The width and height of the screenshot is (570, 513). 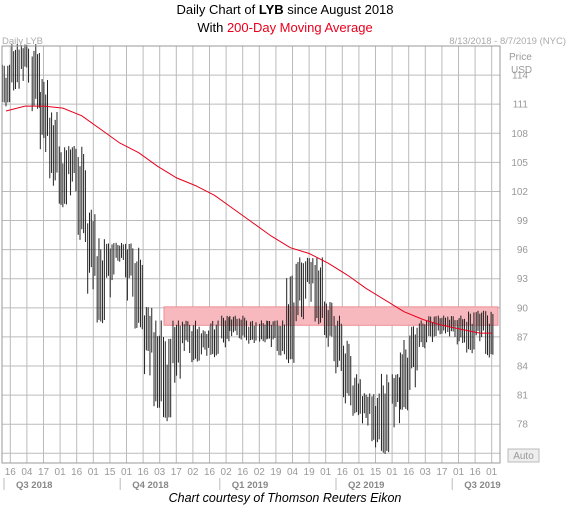 What do you see at coordinates (519, 265) in the screenshot?
I see `y-axis-labels: 757881848790939699102105108111114` at bounding box center [519, 265].